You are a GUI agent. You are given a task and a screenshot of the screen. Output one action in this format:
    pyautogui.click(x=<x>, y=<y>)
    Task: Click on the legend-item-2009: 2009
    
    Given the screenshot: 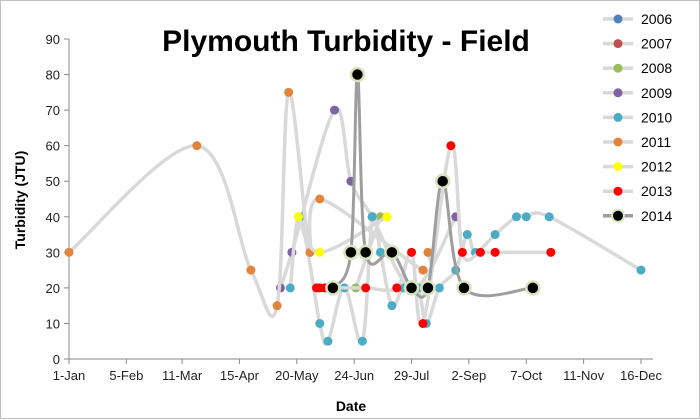 What is the action you would take?
    pyautogui.click(x=637, y=93)
    